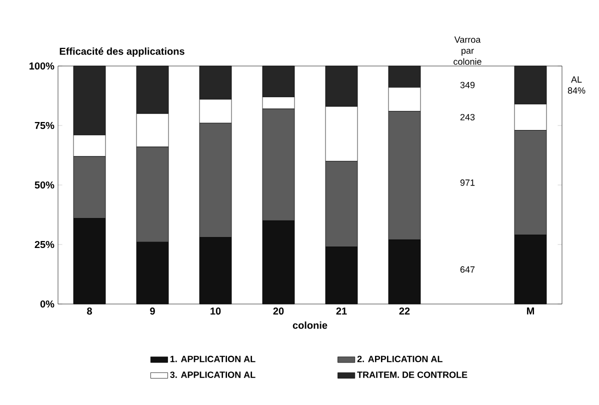 Image resolution: width=599 pixels, height=405 pixels. I want to click on x-tick-label: 21, so click(341, 311).